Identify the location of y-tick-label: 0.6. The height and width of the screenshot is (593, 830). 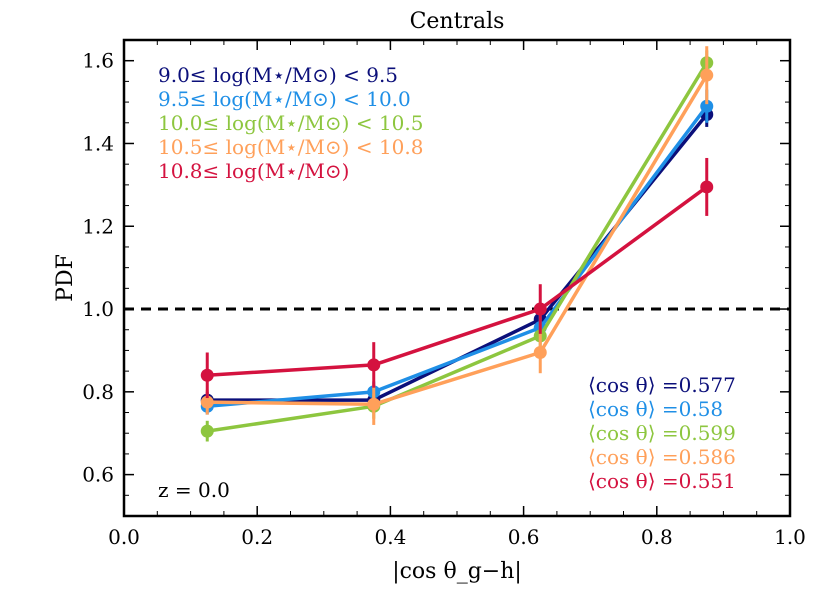
(98, 475).